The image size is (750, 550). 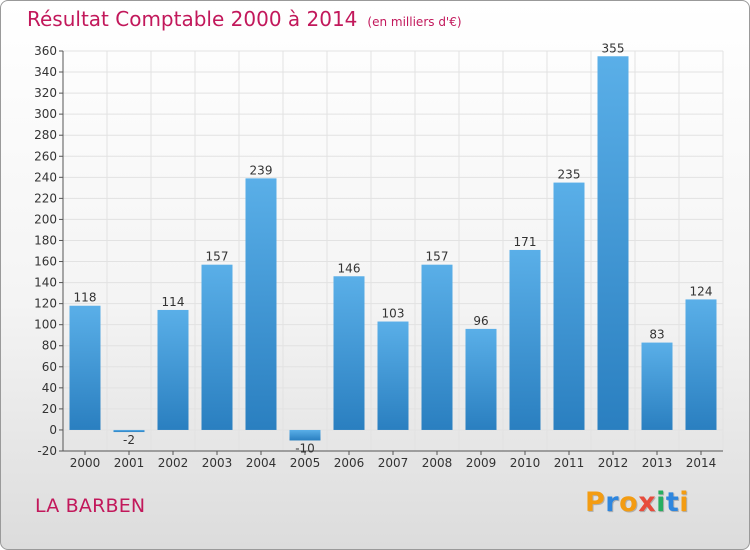 I want to click on y-tick-label: 240, so click(x=45, y=177).